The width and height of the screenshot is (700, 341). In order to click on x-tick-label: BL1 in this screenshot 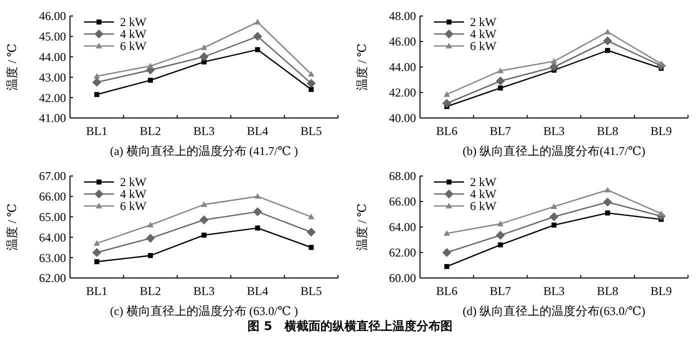, I will do `click(97, 131)`.